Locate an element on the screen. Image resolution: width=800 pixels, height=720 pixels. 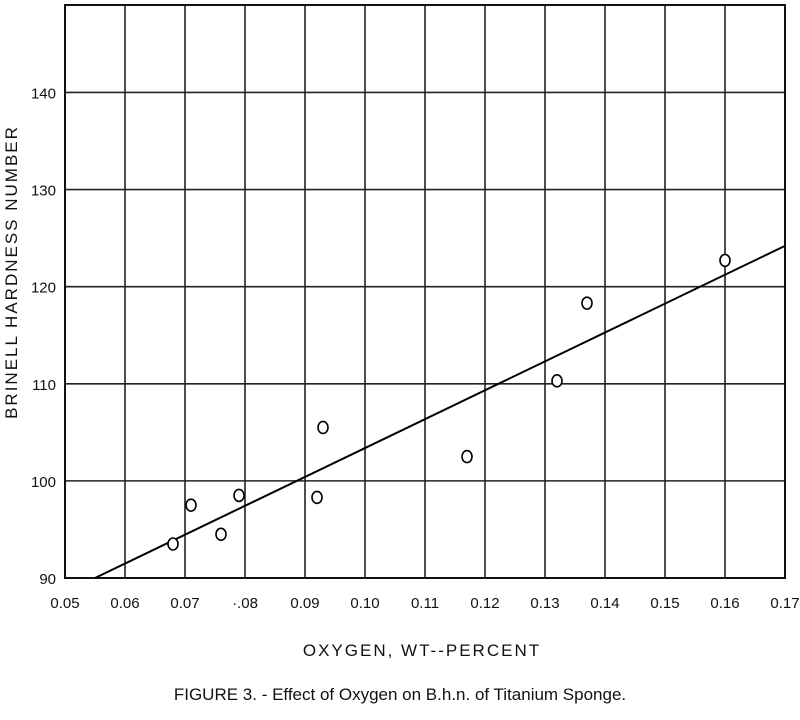
x-tick-label: 0.05 is located at coordinates (64, 603).